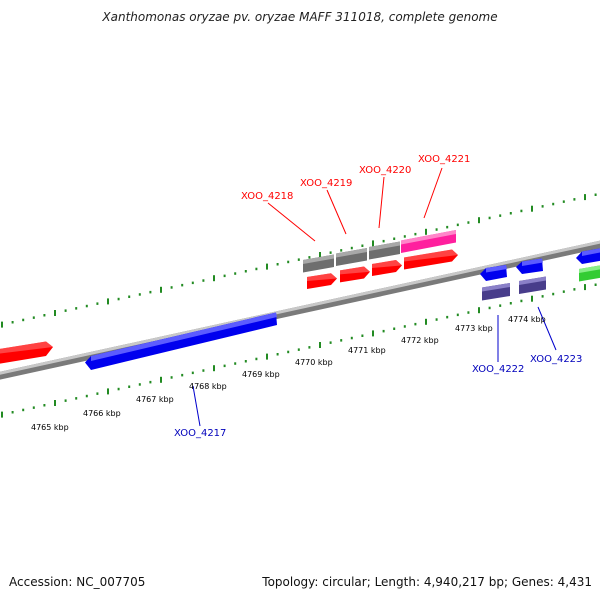  What do you see at coordinates (267, 196) in the screenshot?
I see `gene-label-xoo-4218: XOO_4218` at bounding box center [267, 196].